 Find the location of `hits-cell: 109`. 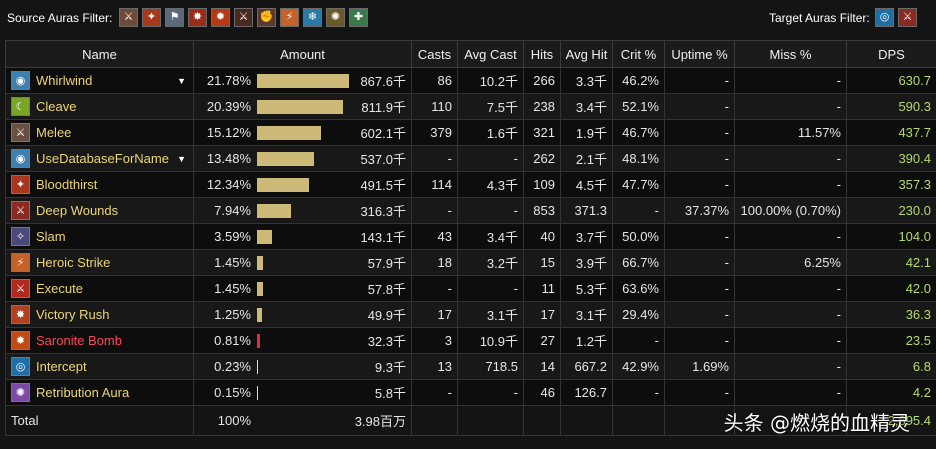

hits-cell: 109 is located at coordinates (542, 184).